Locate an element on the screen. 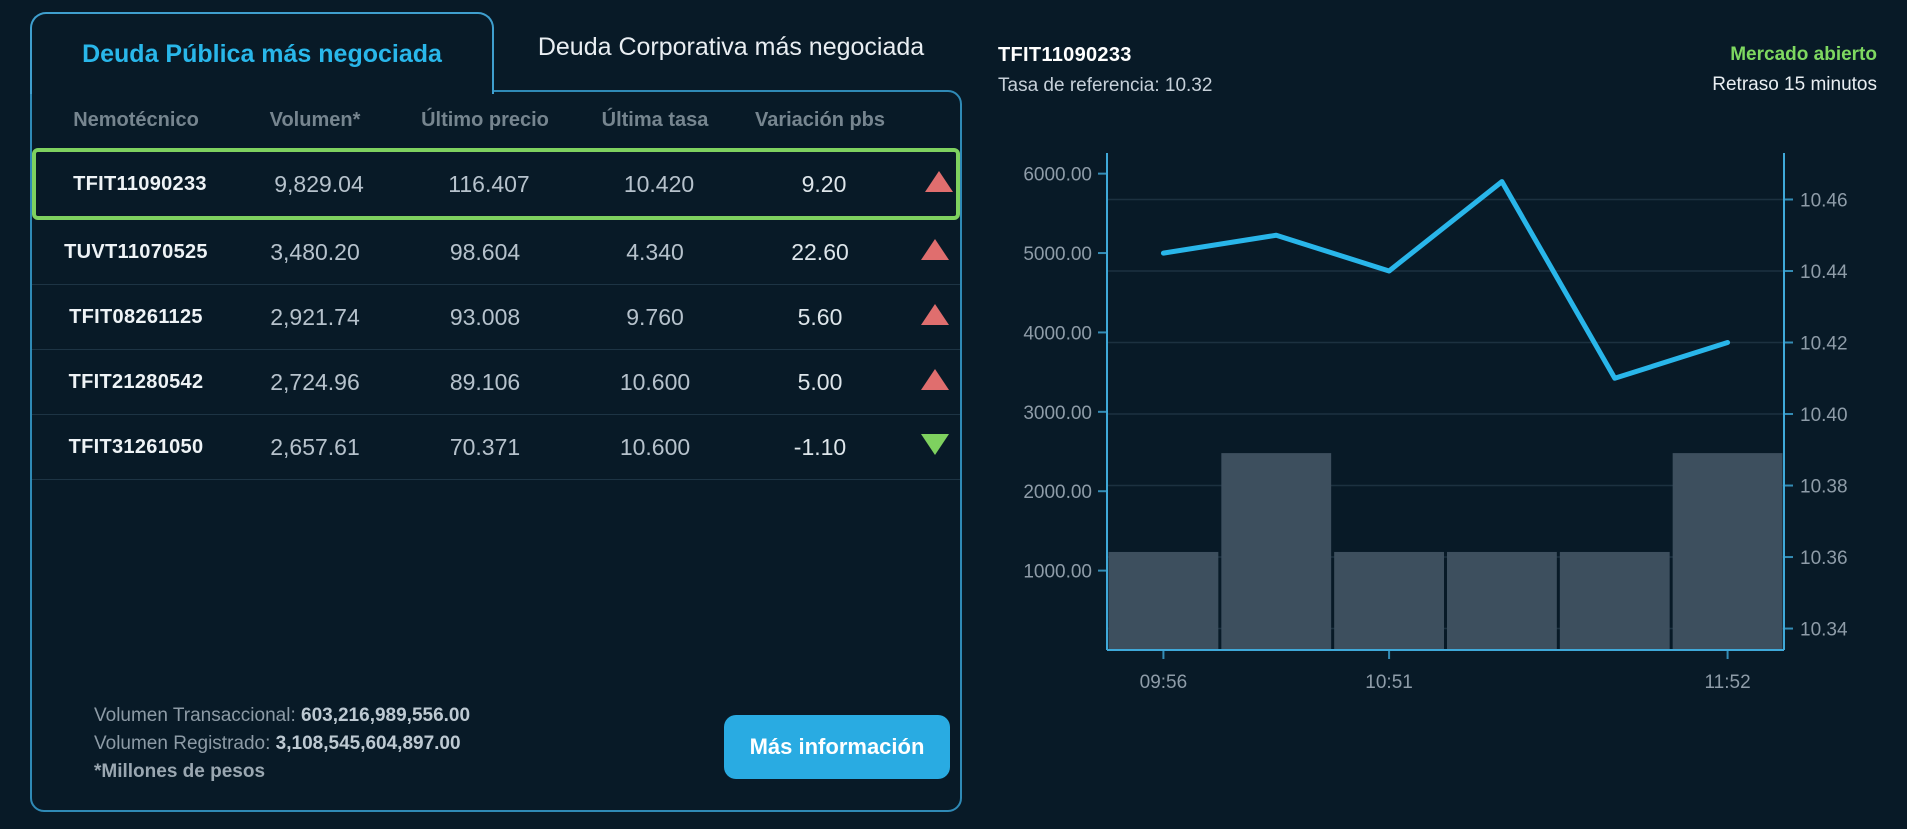 The height and width of the screenshot is (829, 1907). table-row: TUVT11070525 3,480.20 98.604 4.340 22.60 is located at coordinates (496, 252).